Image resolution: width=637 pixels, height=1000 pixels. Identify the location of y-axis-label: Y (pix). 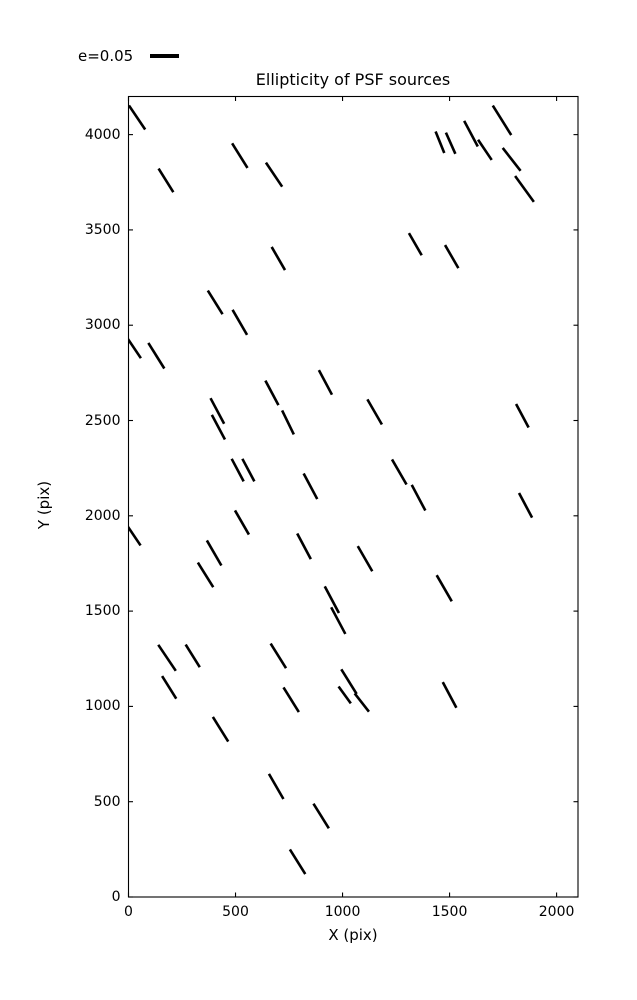
(44, 505).